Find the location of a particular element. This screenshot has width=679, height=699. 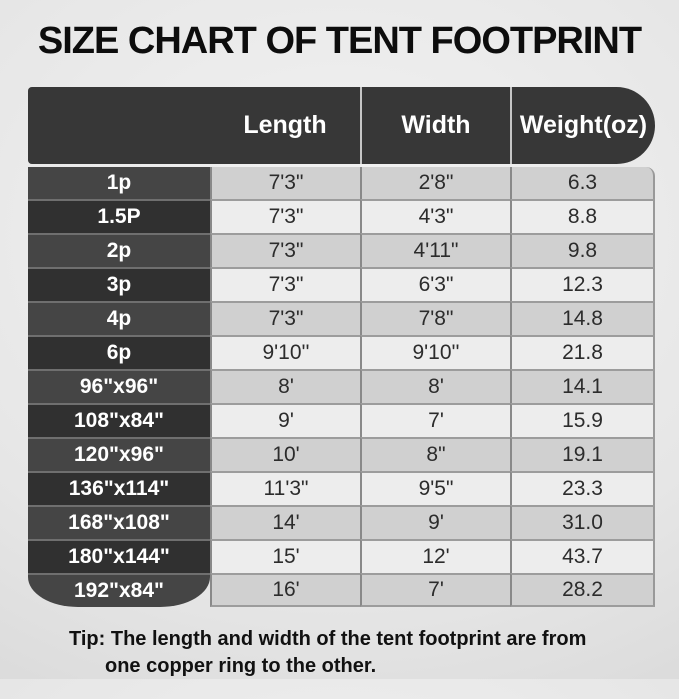

row-label-cell: 3p is located at coordinates (119, 284).